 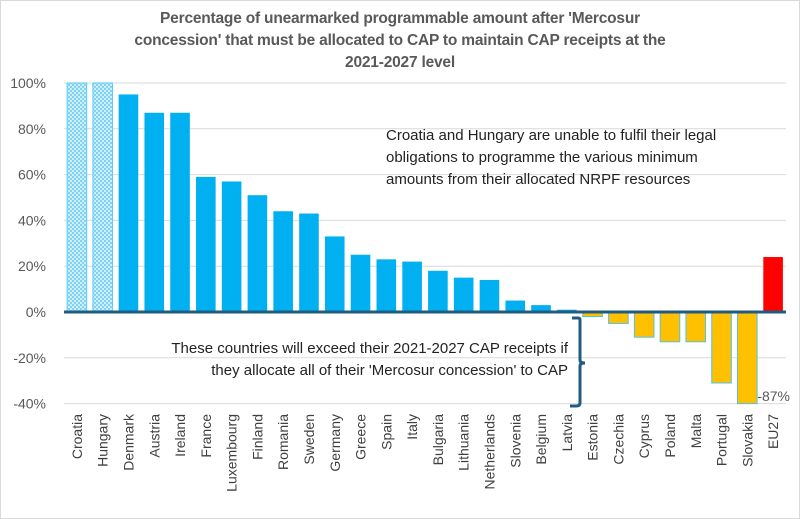 I want to click on bar-slovenia, so click(x=515, y=306).